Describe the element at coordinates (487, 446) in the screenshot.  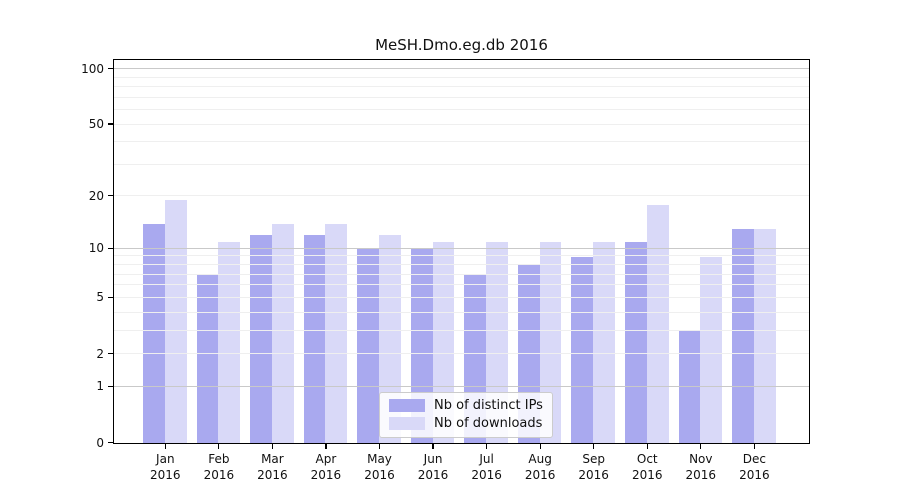
I see `x-tick-mark-jul` at that location.